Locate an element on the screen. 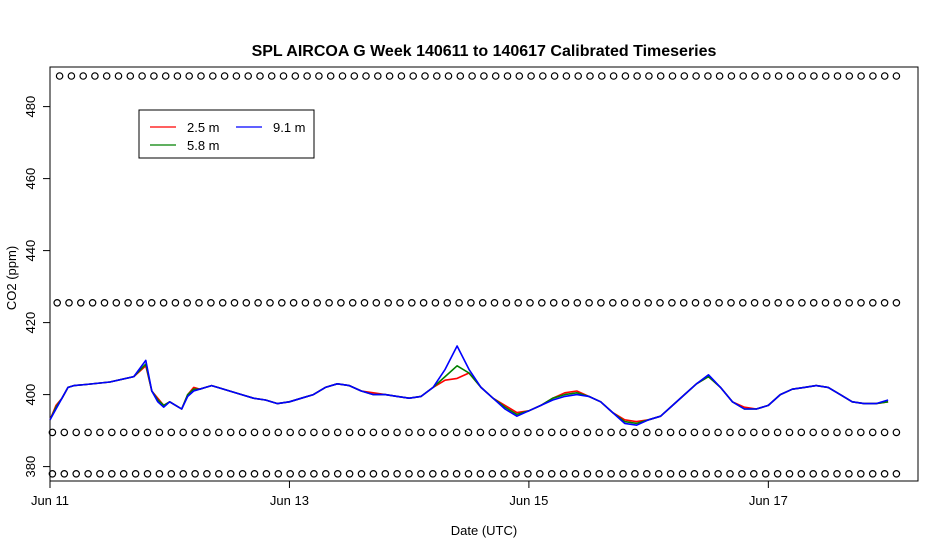 Image resolution: width=936 pixels, height=540 pixels. y-tick-label: 480 is located at coordinates (30, 107).